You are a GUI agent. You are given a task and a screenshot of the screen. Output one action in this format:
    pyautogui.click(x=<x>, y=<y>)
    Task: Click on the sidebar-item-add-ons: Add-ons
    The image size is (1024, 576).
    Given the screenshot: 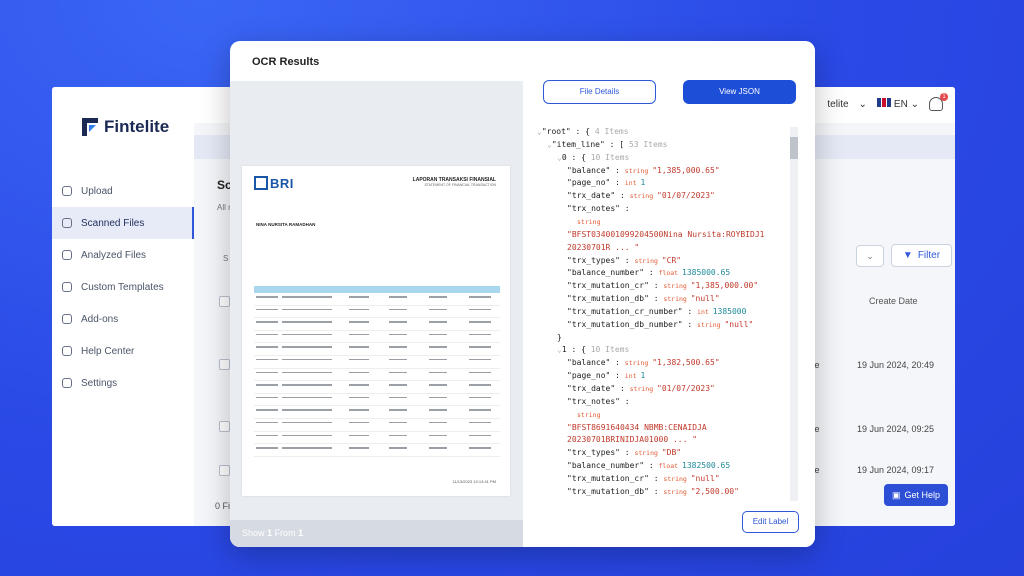 What is the action you would take?
    pyautogui.click(x=123, y=319)
    